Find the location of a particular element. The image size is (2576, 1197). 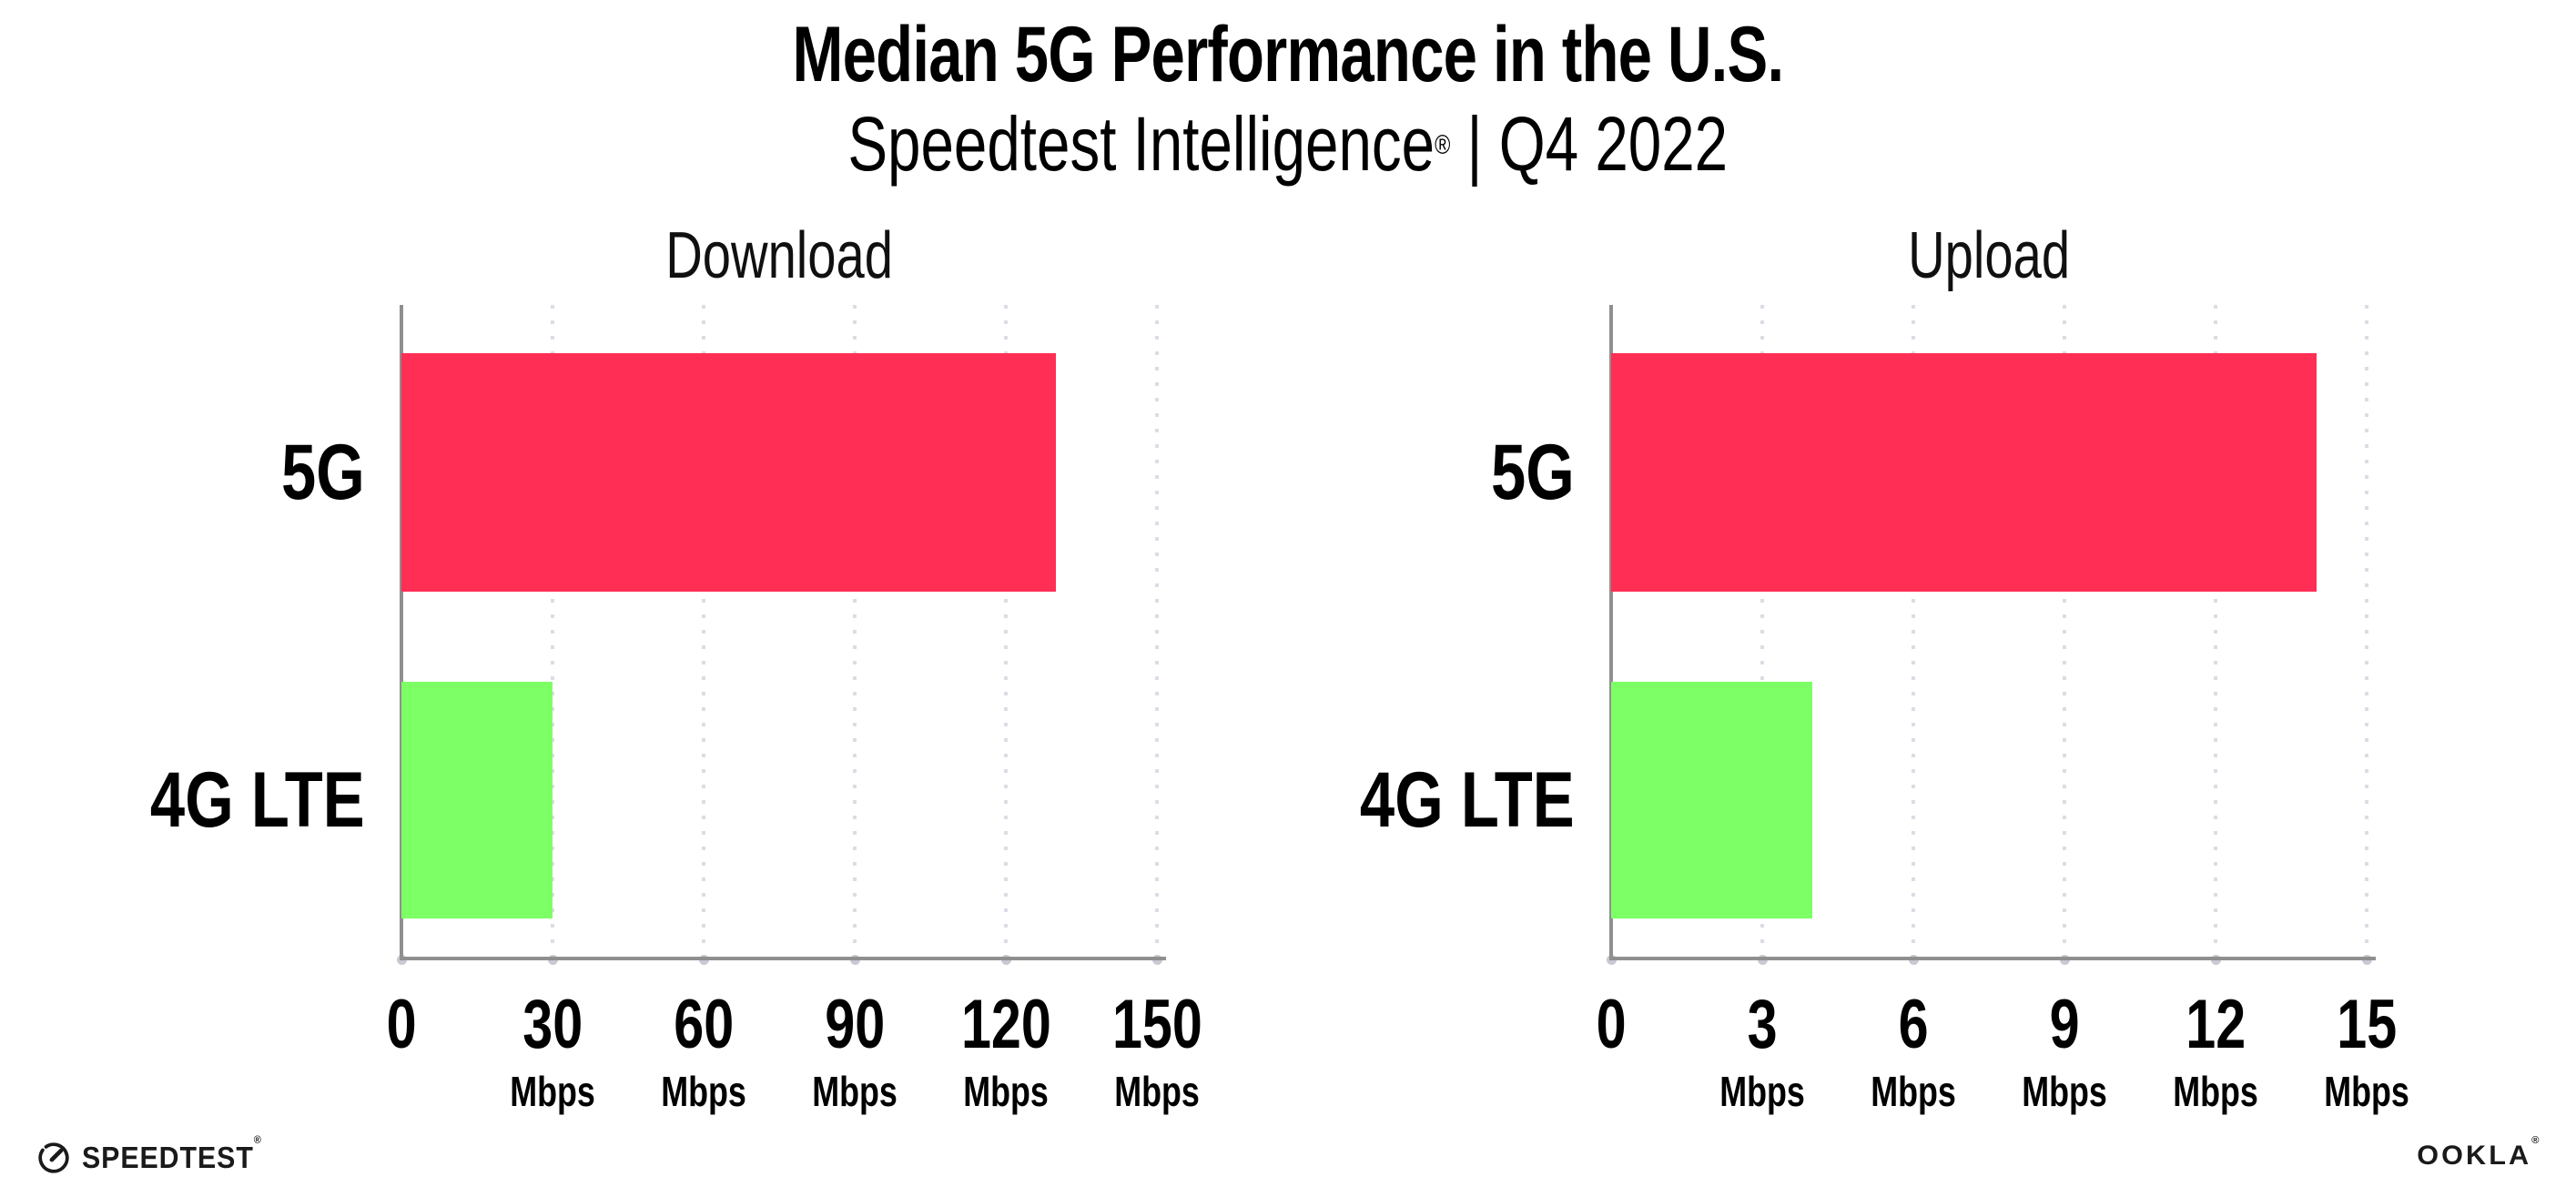

speedtest-label: SPEEDTEST is located at coordinates (168, 1157).